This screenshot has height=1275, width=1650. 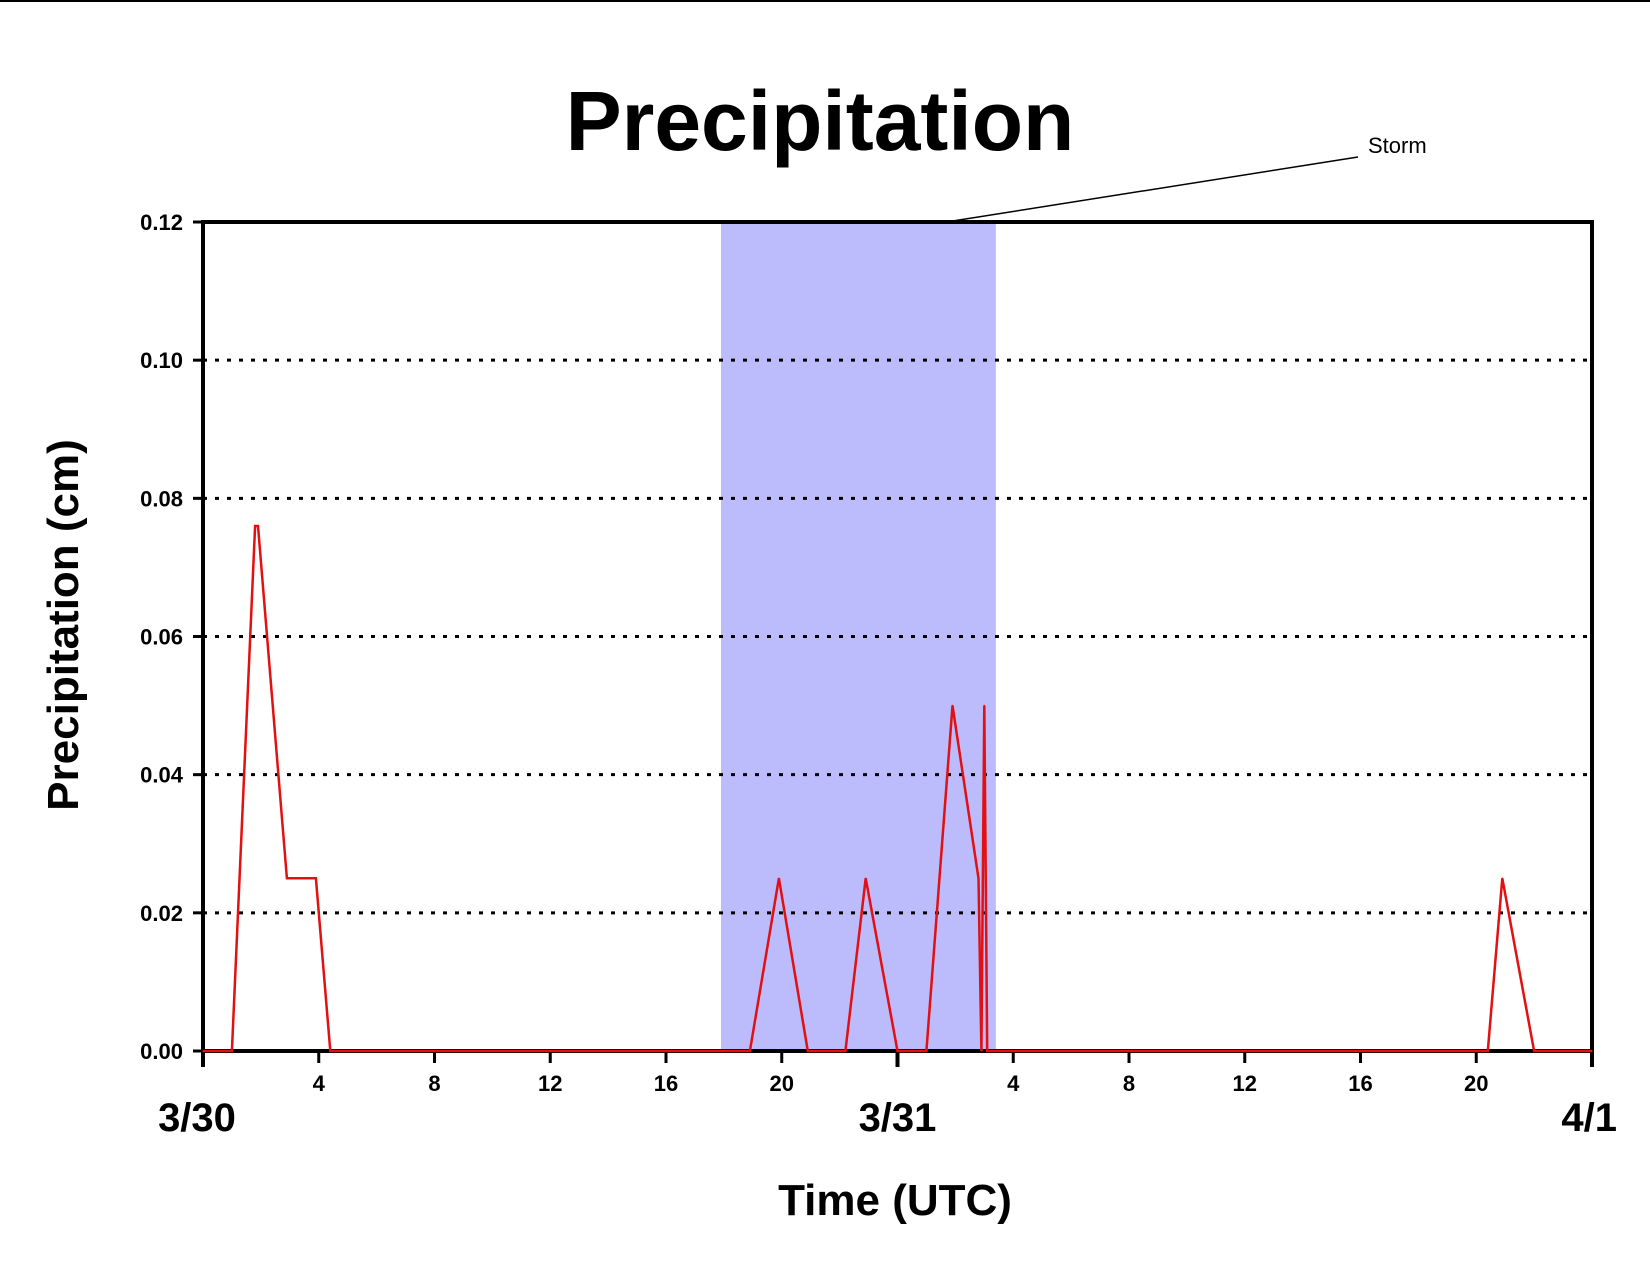 I want to click on date-label: 4/1, so click(x=1589, y=1118).